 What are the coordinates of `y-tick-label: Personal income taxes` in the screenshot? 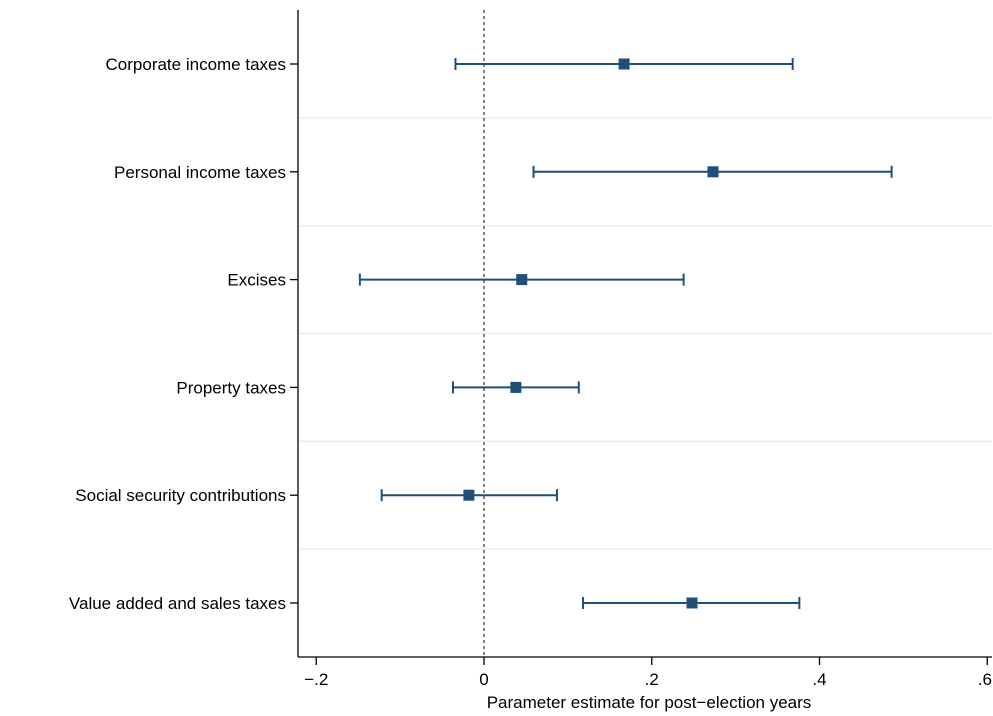 It's located at (200, 172).